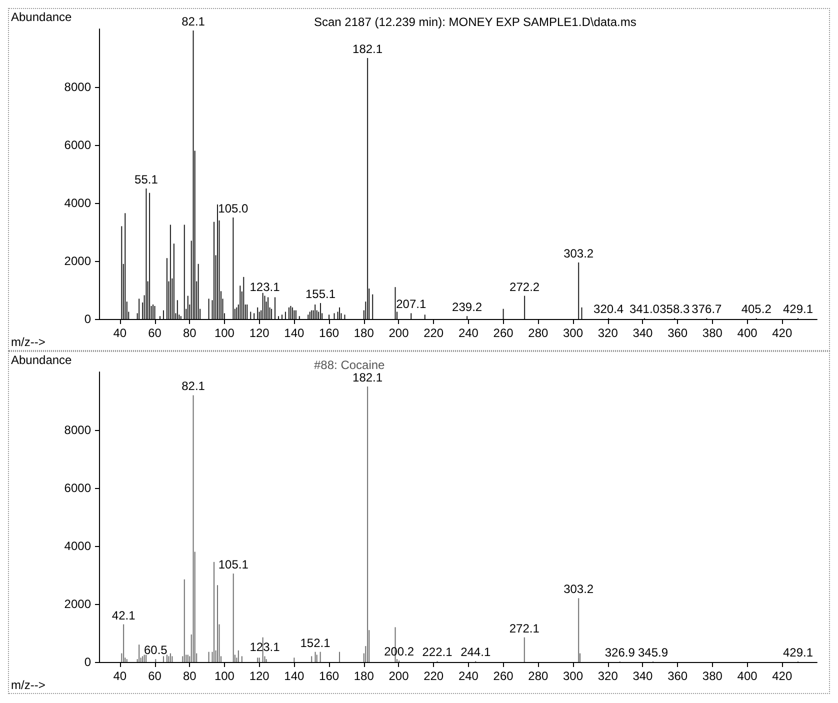 The width and height of the screenshot is (838, 703). Describe the element at coordinates (233, 209) in the screenshot. I see `annotation: 105.0` at that location.